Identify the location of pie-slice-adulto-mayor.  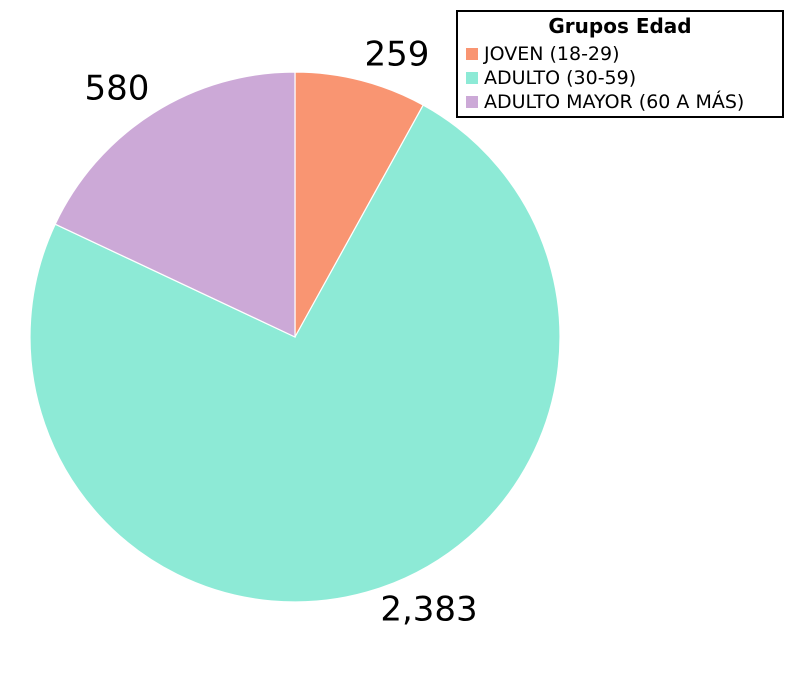
(175, 204).